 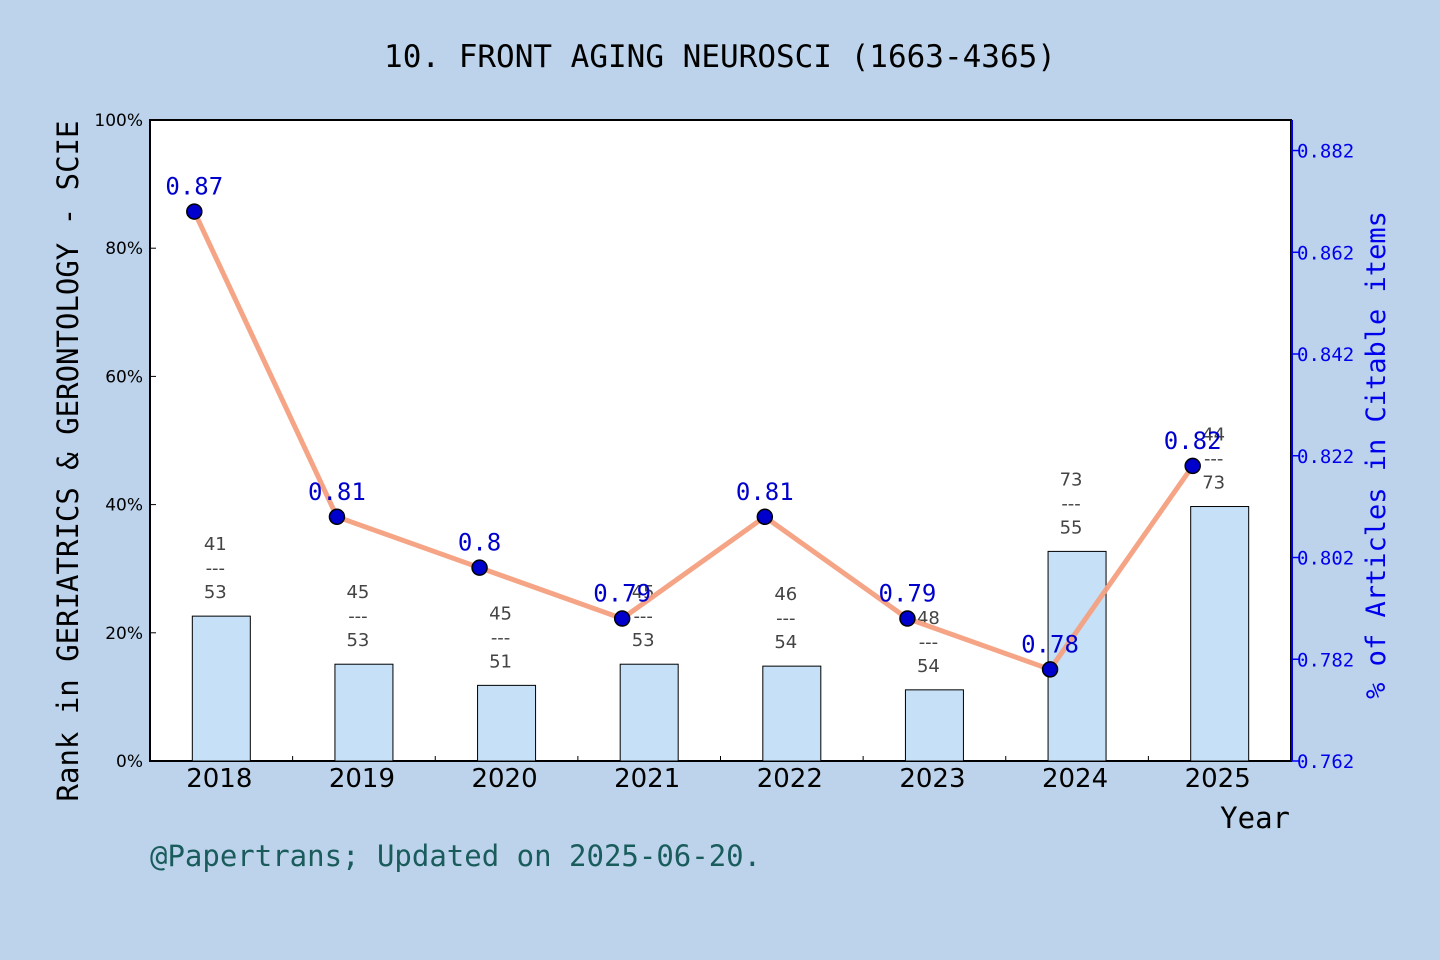 What do you see at coordinates (129, 762) in the screenshot?
I see `y-left-tick-label: 0%` at bounding box center [129, 762].